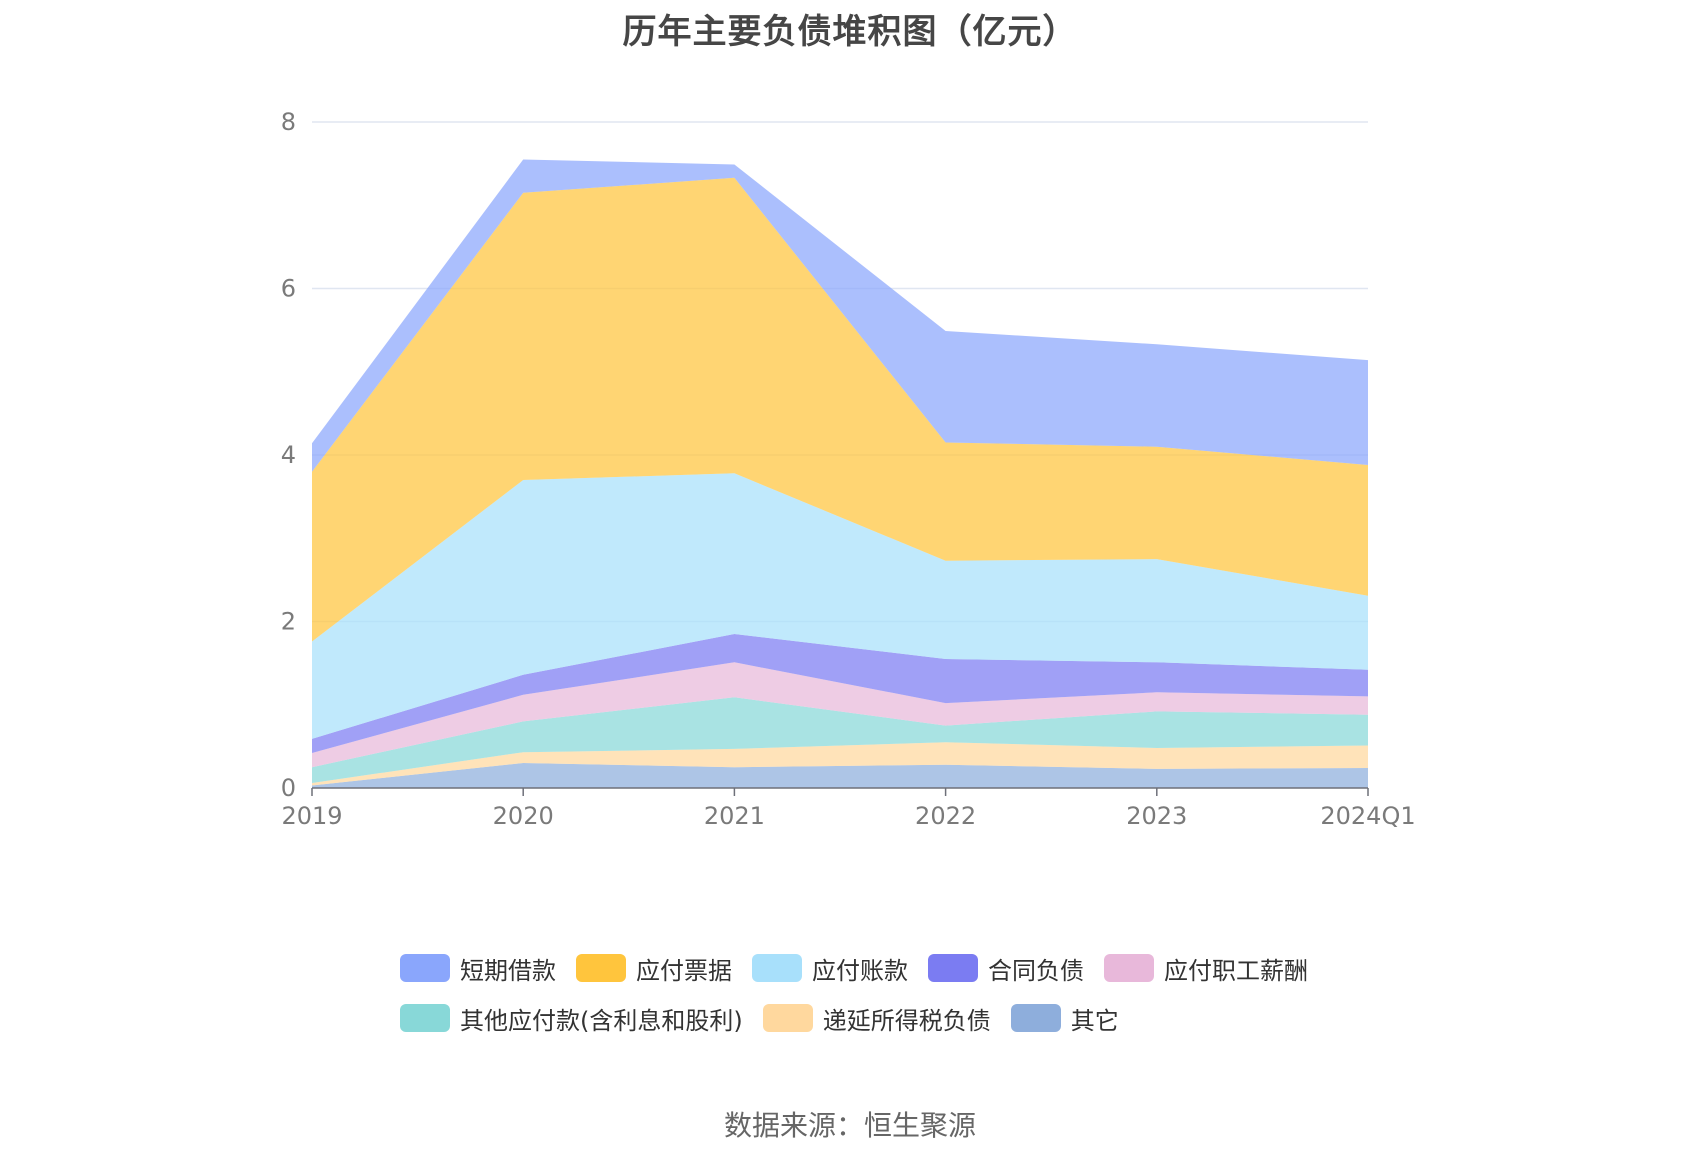 This screenshot has height=1150, width=1700. I want to click on x-tick-label: 2020, so click(523, 816).